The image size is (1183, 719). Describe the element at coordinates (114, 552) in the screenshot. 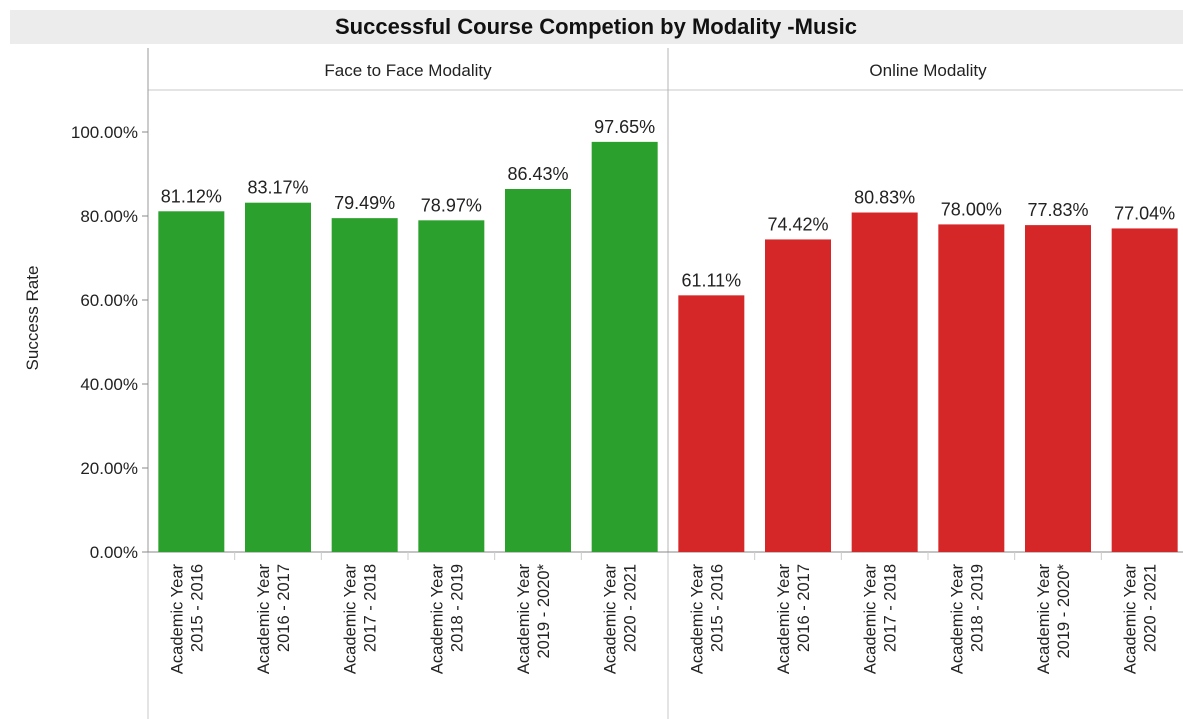

I see `y-tick-label: 0.00%` at that location.